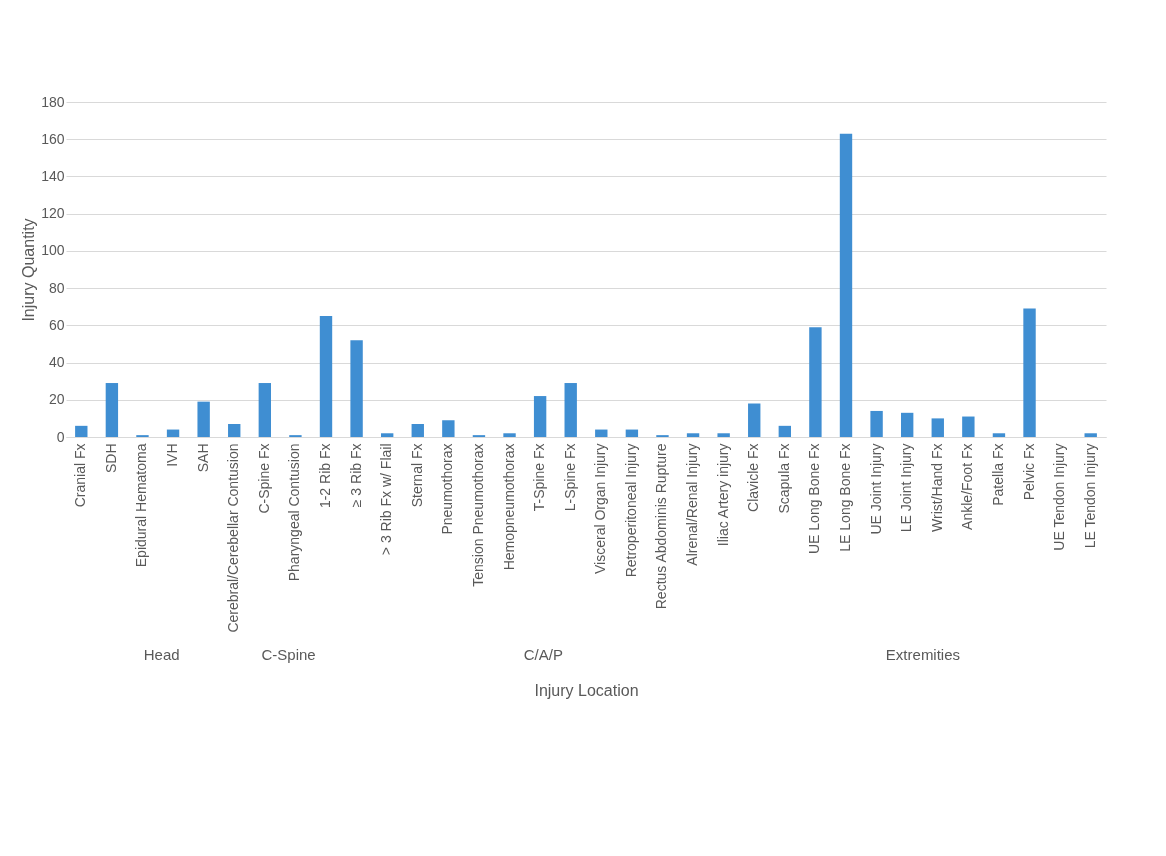 The image size is (1166, 856). Describe the element at coordinates (288, 654) in the screenshot. I see `text: C-Spine` at that location.